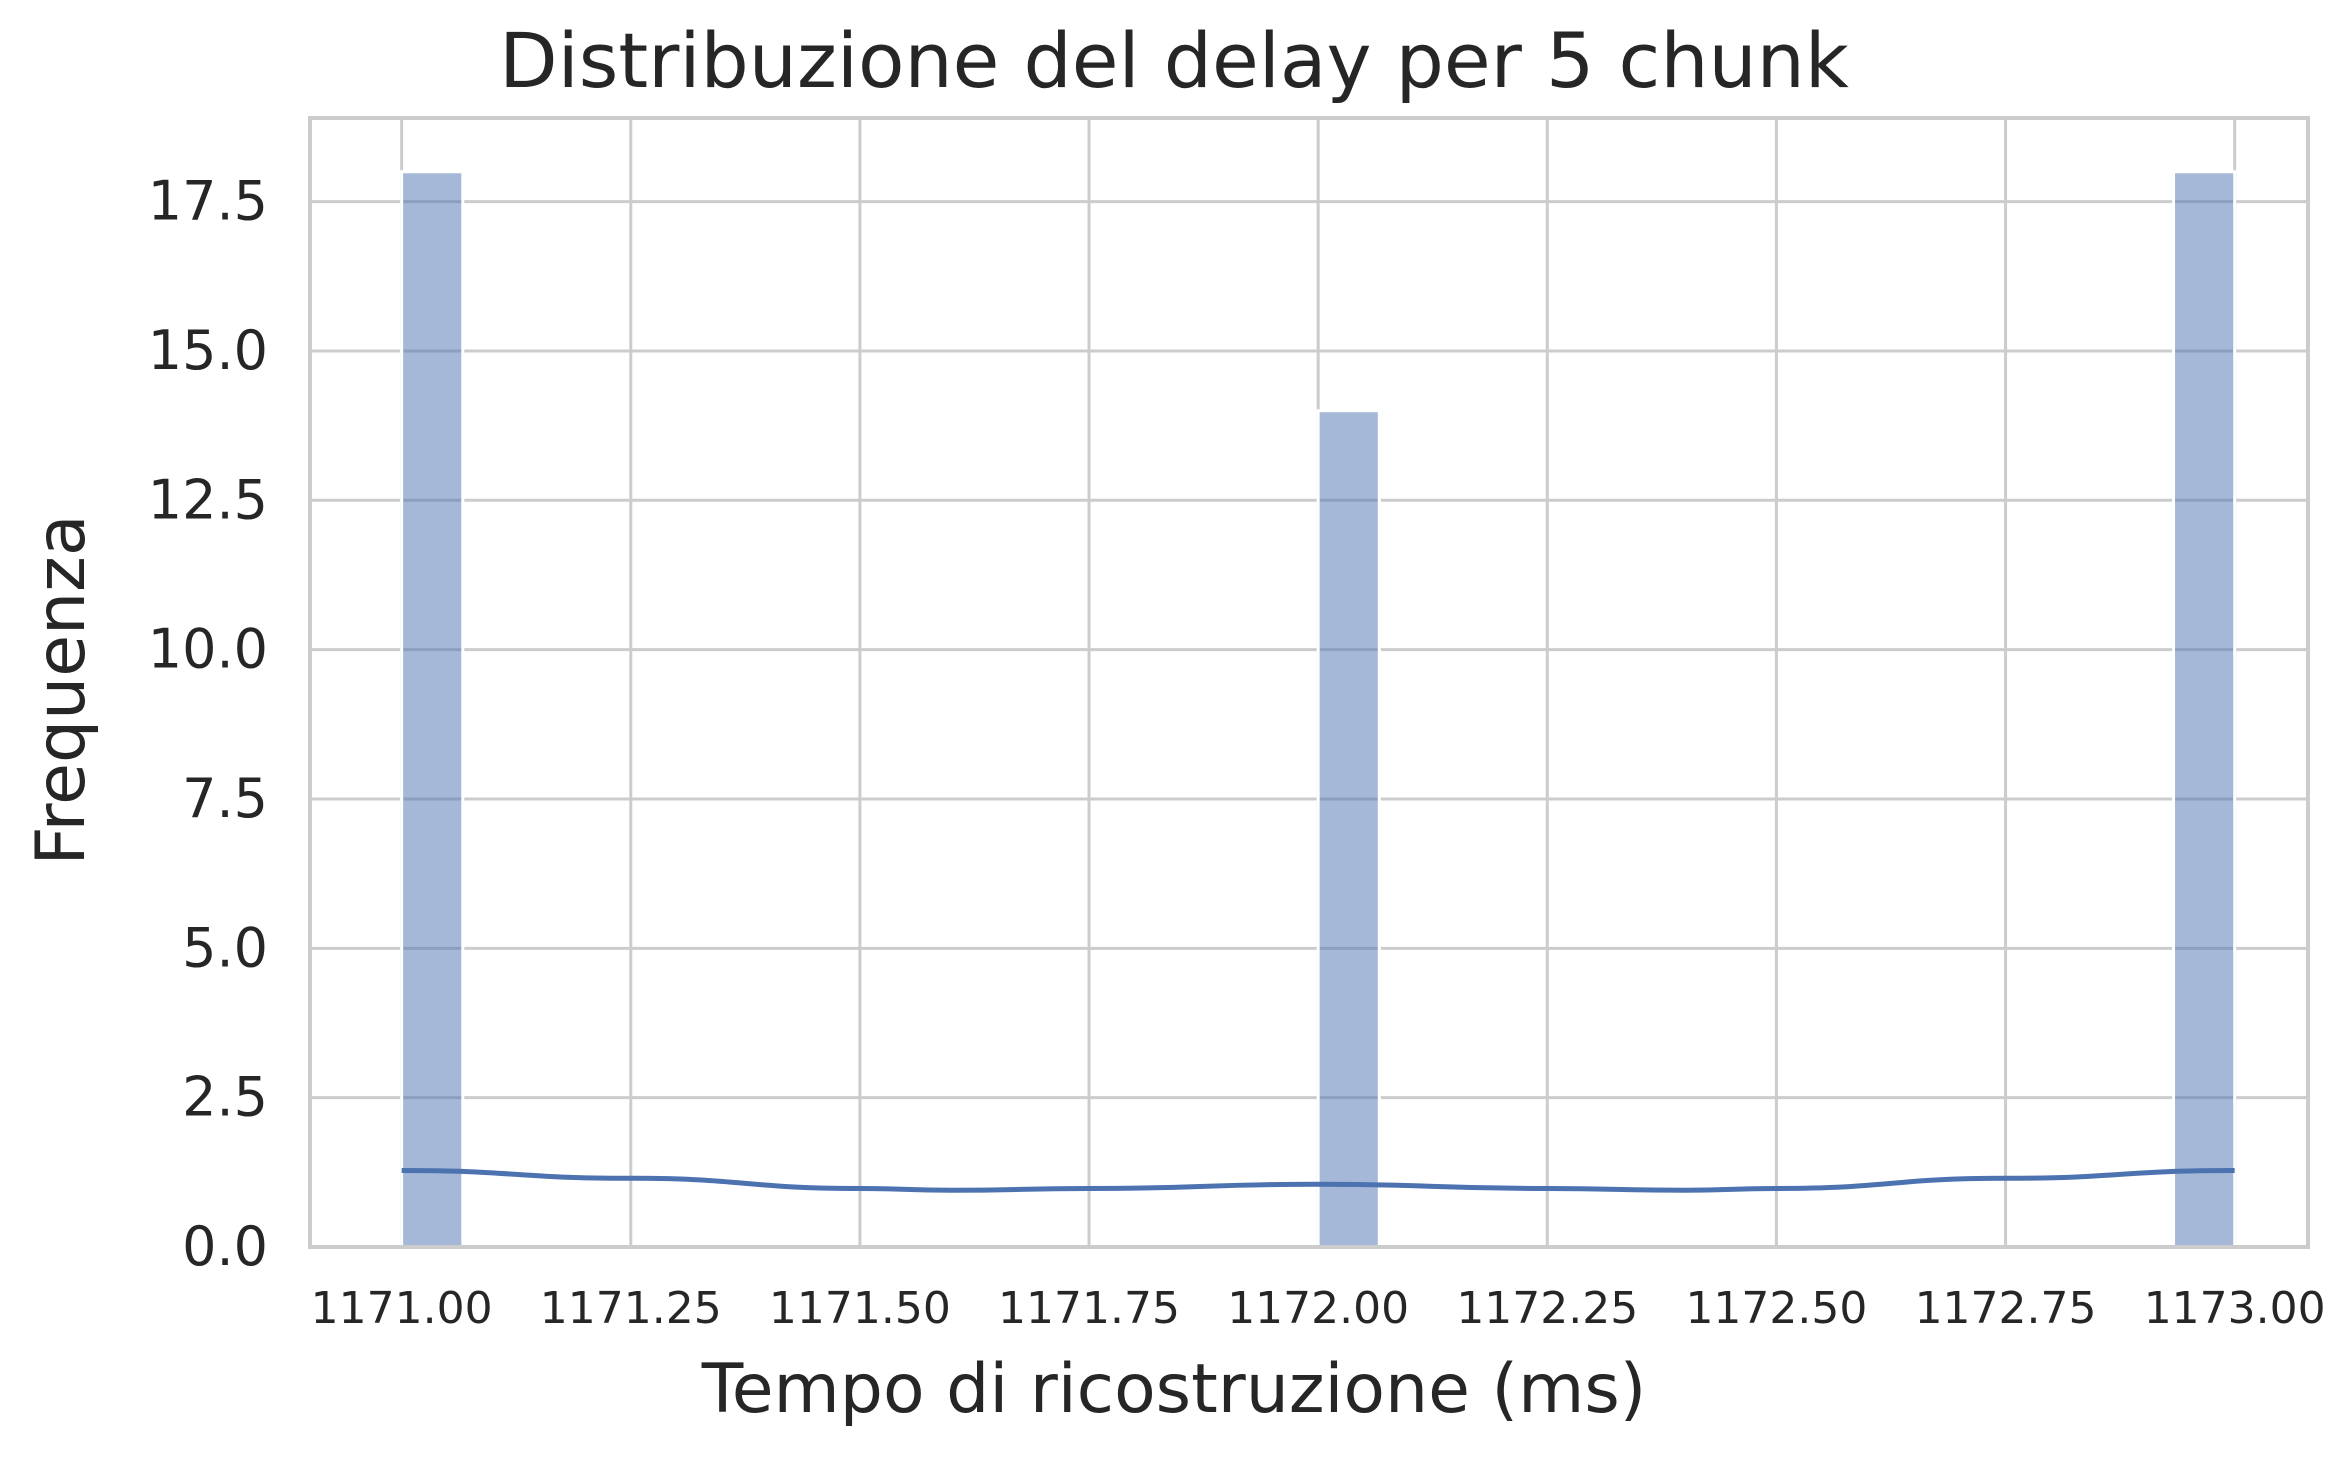 The width and height of the screenshot is (2346, 1457). I want to click on kde-line, so click(1318, 1180).